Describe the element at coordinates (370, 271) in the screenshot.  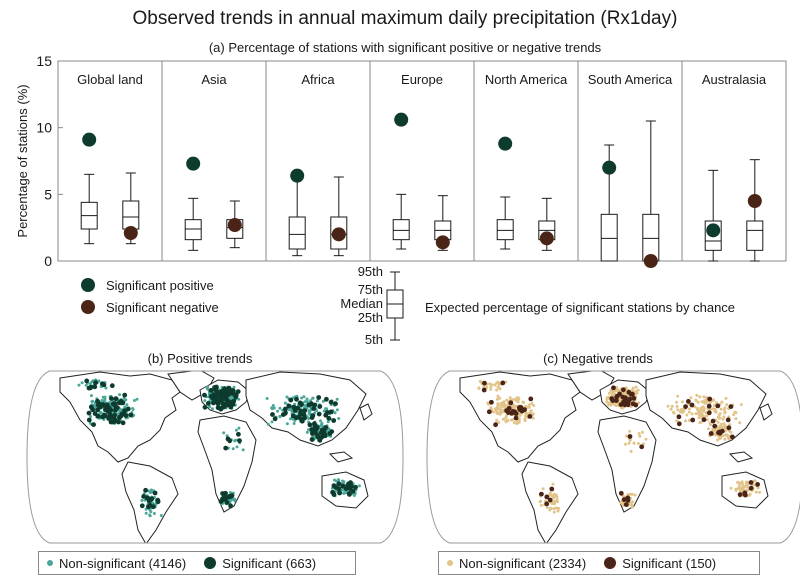
I see `key-label-95th: 95th` at that location.